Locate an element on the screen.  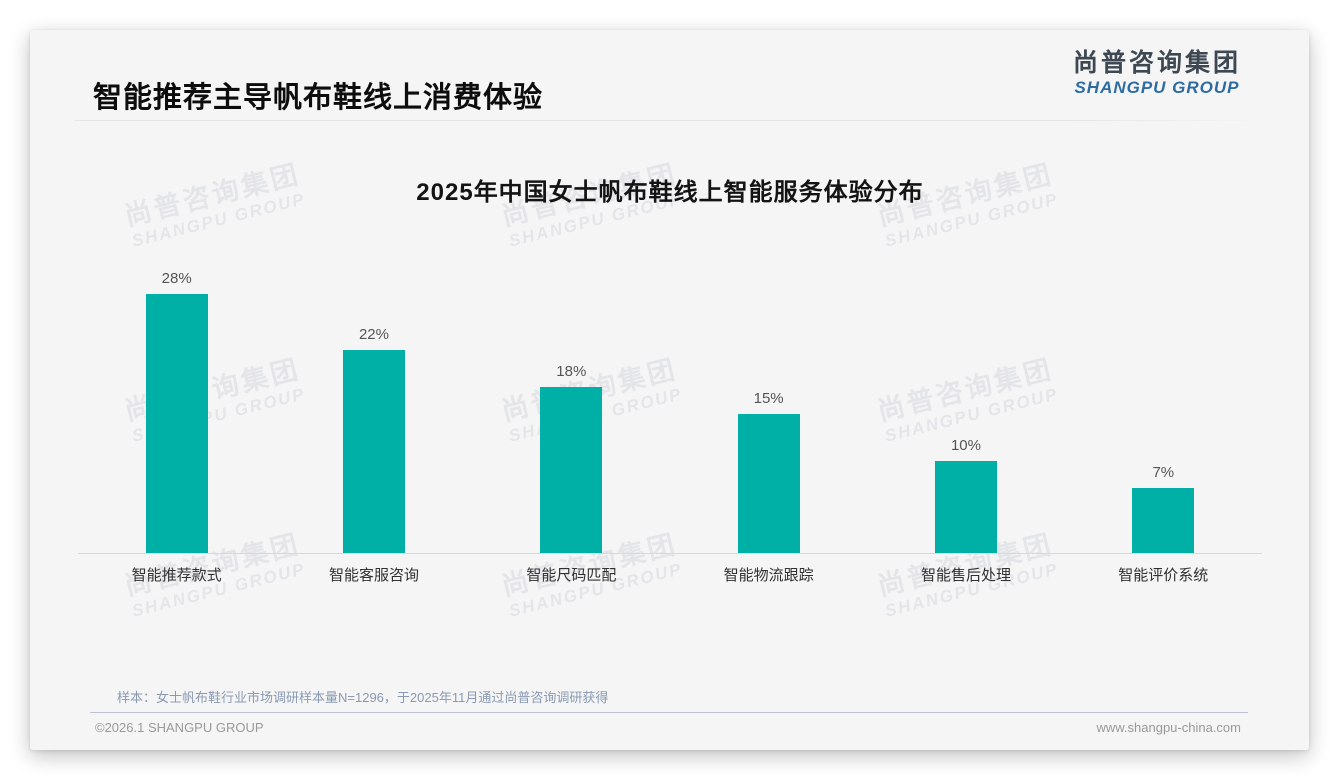
bar-column: 28% is located at coordinates (176, 411).